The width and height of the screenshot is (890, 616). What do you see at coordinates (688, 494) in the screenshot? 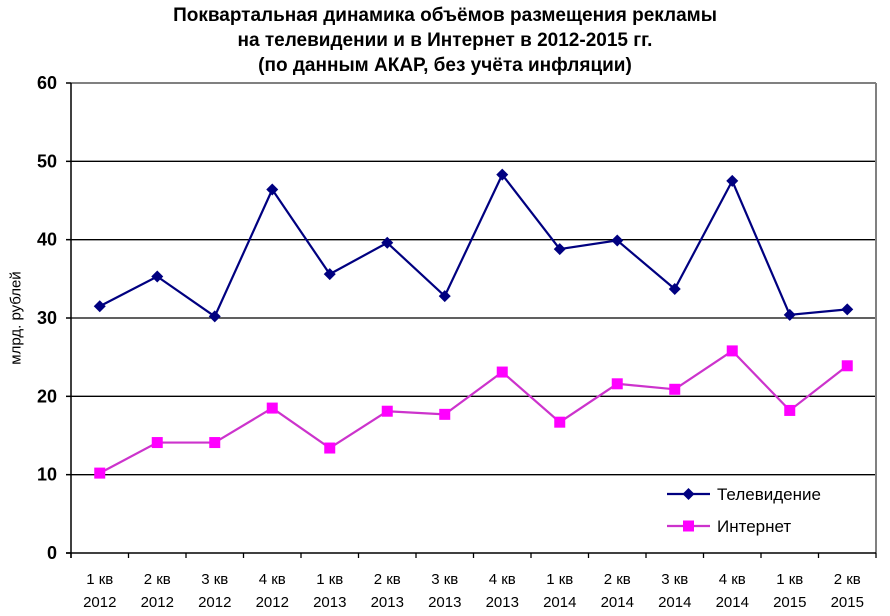
I see `diamond-marker-icon` at bounding box center [688, 494].